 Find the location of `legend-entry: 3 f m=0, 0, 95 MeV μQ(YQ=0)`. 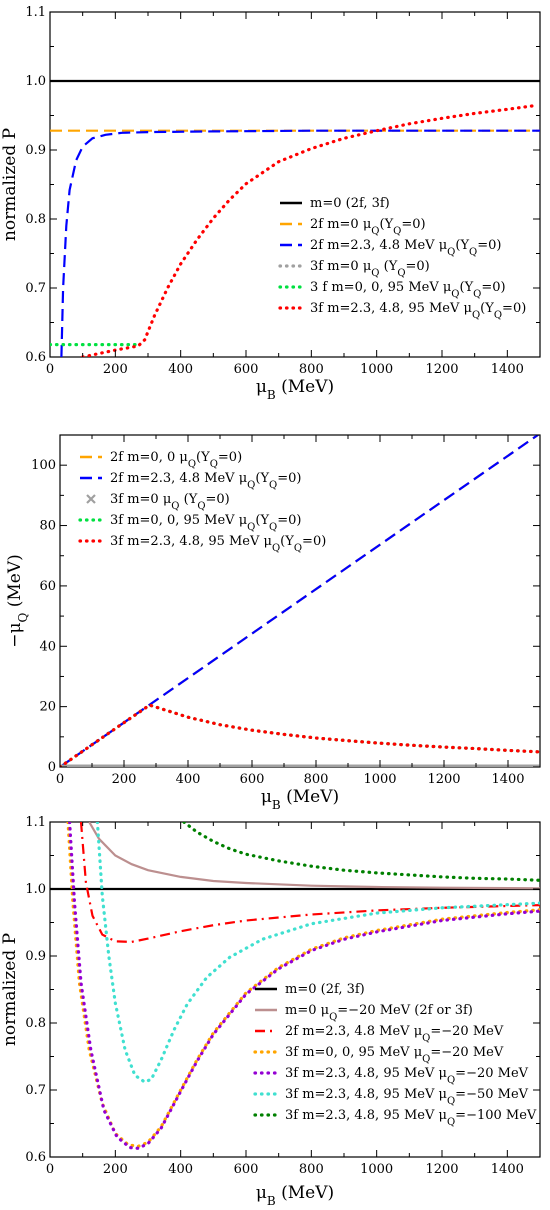

legend-entry: 3 f m=0, 0, 95 MeV μQ(YQ=0) is located at coordinates (408, 290).